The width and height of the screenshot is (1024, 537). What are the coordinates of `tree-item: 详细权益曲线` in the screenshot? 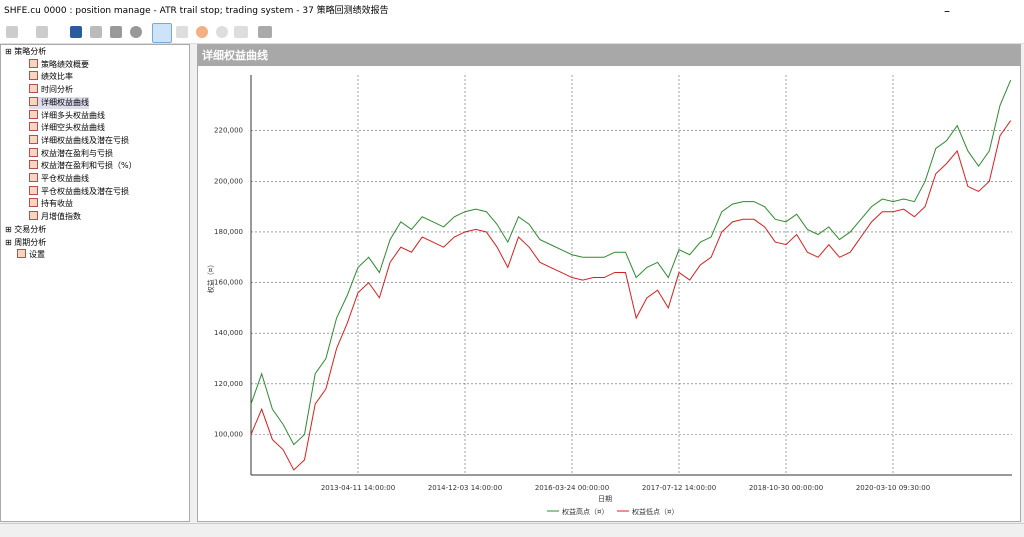 It's located at (59, 102).